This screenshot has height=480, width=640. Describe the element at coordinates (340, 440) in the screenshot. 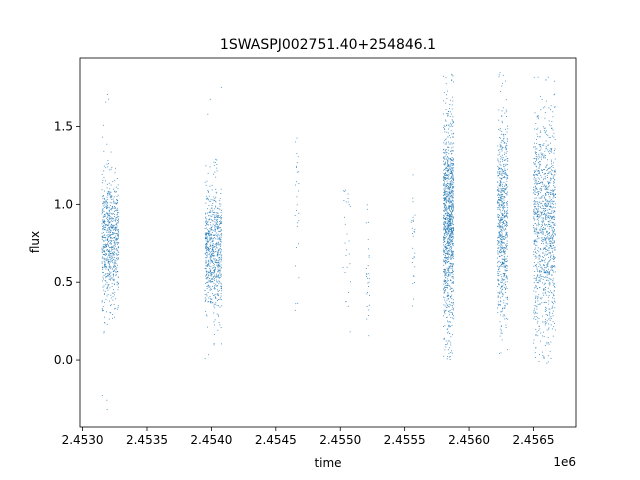

I see `x-tick-label: 2.4550` at that location.